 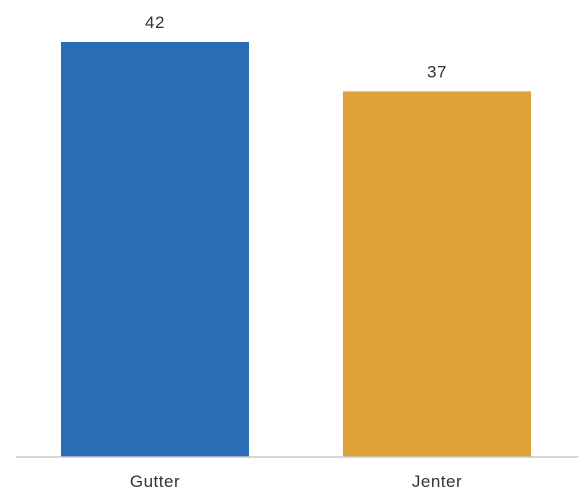 What do you see at coordinates (155, 481) in the screenshot?
I see `category-label-gutter: Gutter` at bounding box center [155, 481].